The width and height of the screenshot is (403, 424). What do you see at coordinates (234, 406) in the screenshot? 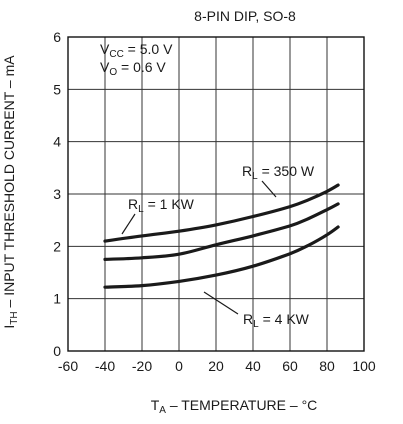
I see `x-axis-label: TA – TEMPERATURE – °C` at bounding box center [234, 406].